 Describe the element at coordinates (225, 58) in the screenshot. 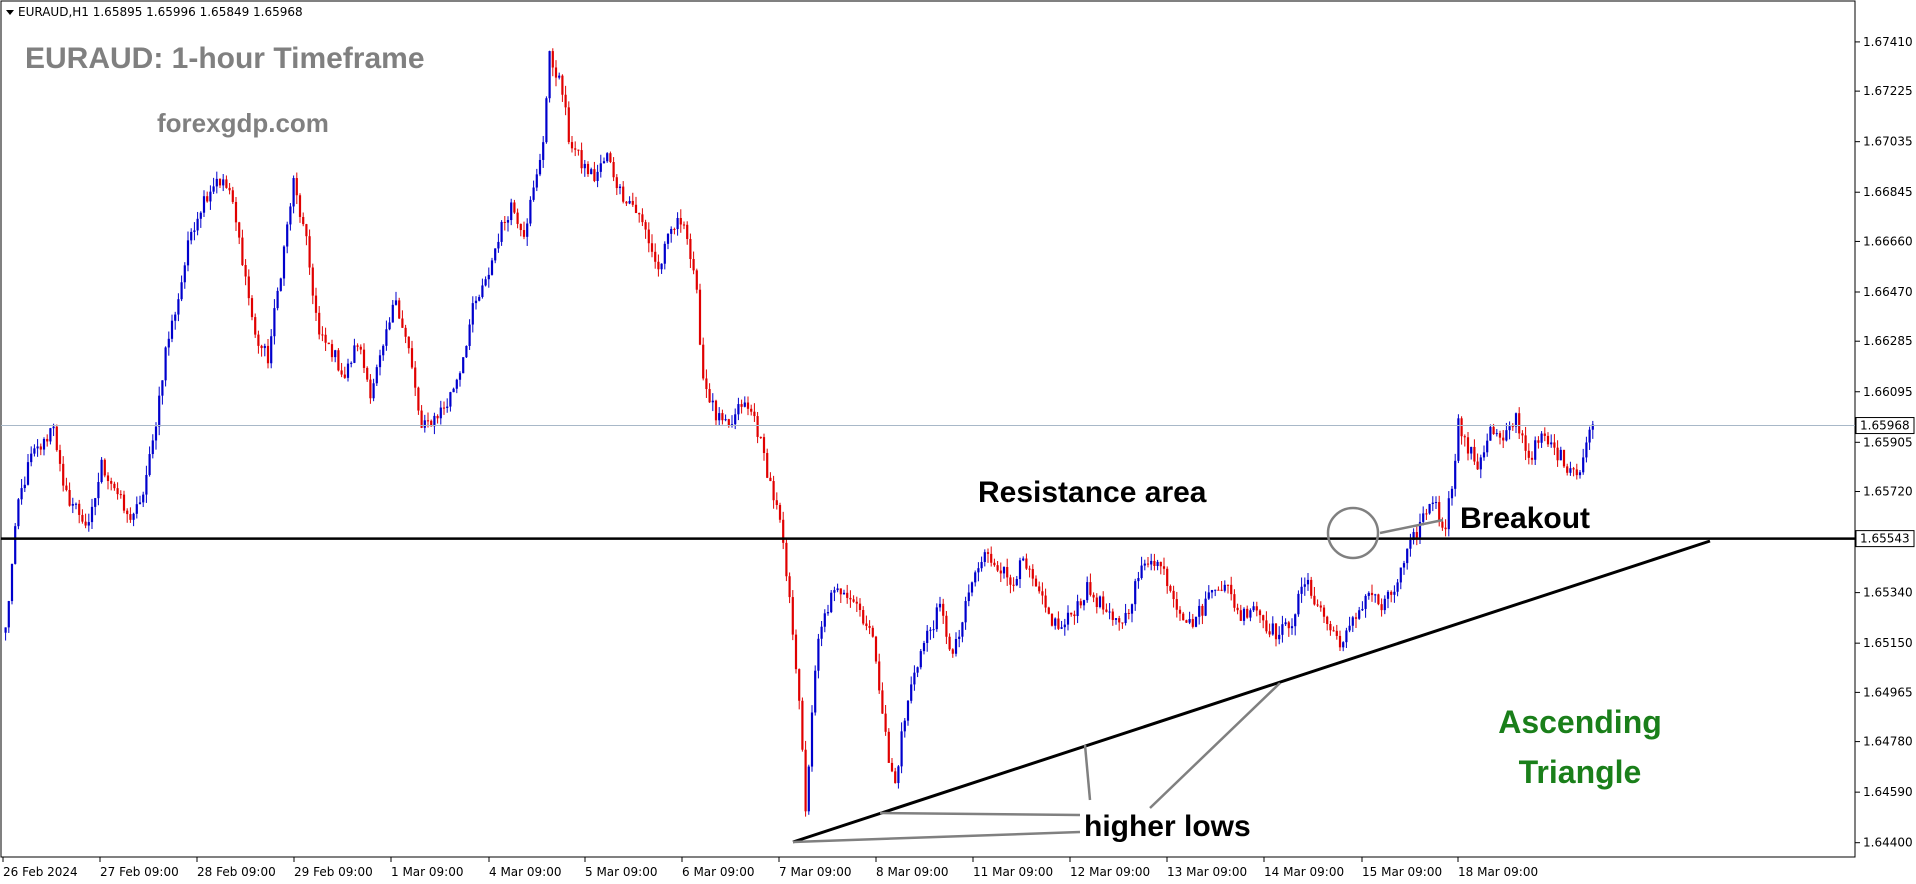

I see `chart-title: EURAUD: 1-hour Timeframe` at that location.